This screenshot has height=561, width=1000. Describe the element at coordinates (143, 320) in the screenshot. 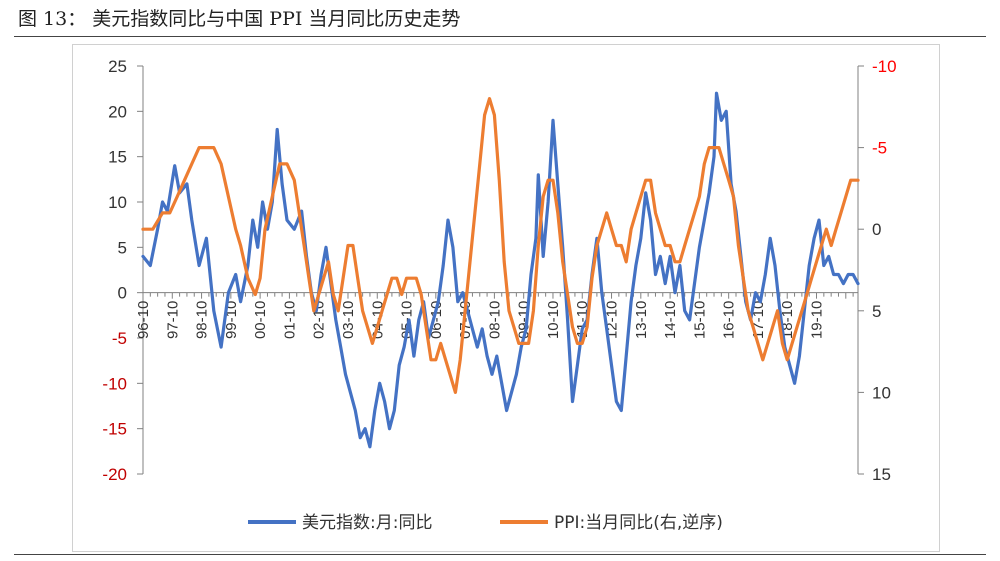

I see `x-tick-label: 96-10` at that location.